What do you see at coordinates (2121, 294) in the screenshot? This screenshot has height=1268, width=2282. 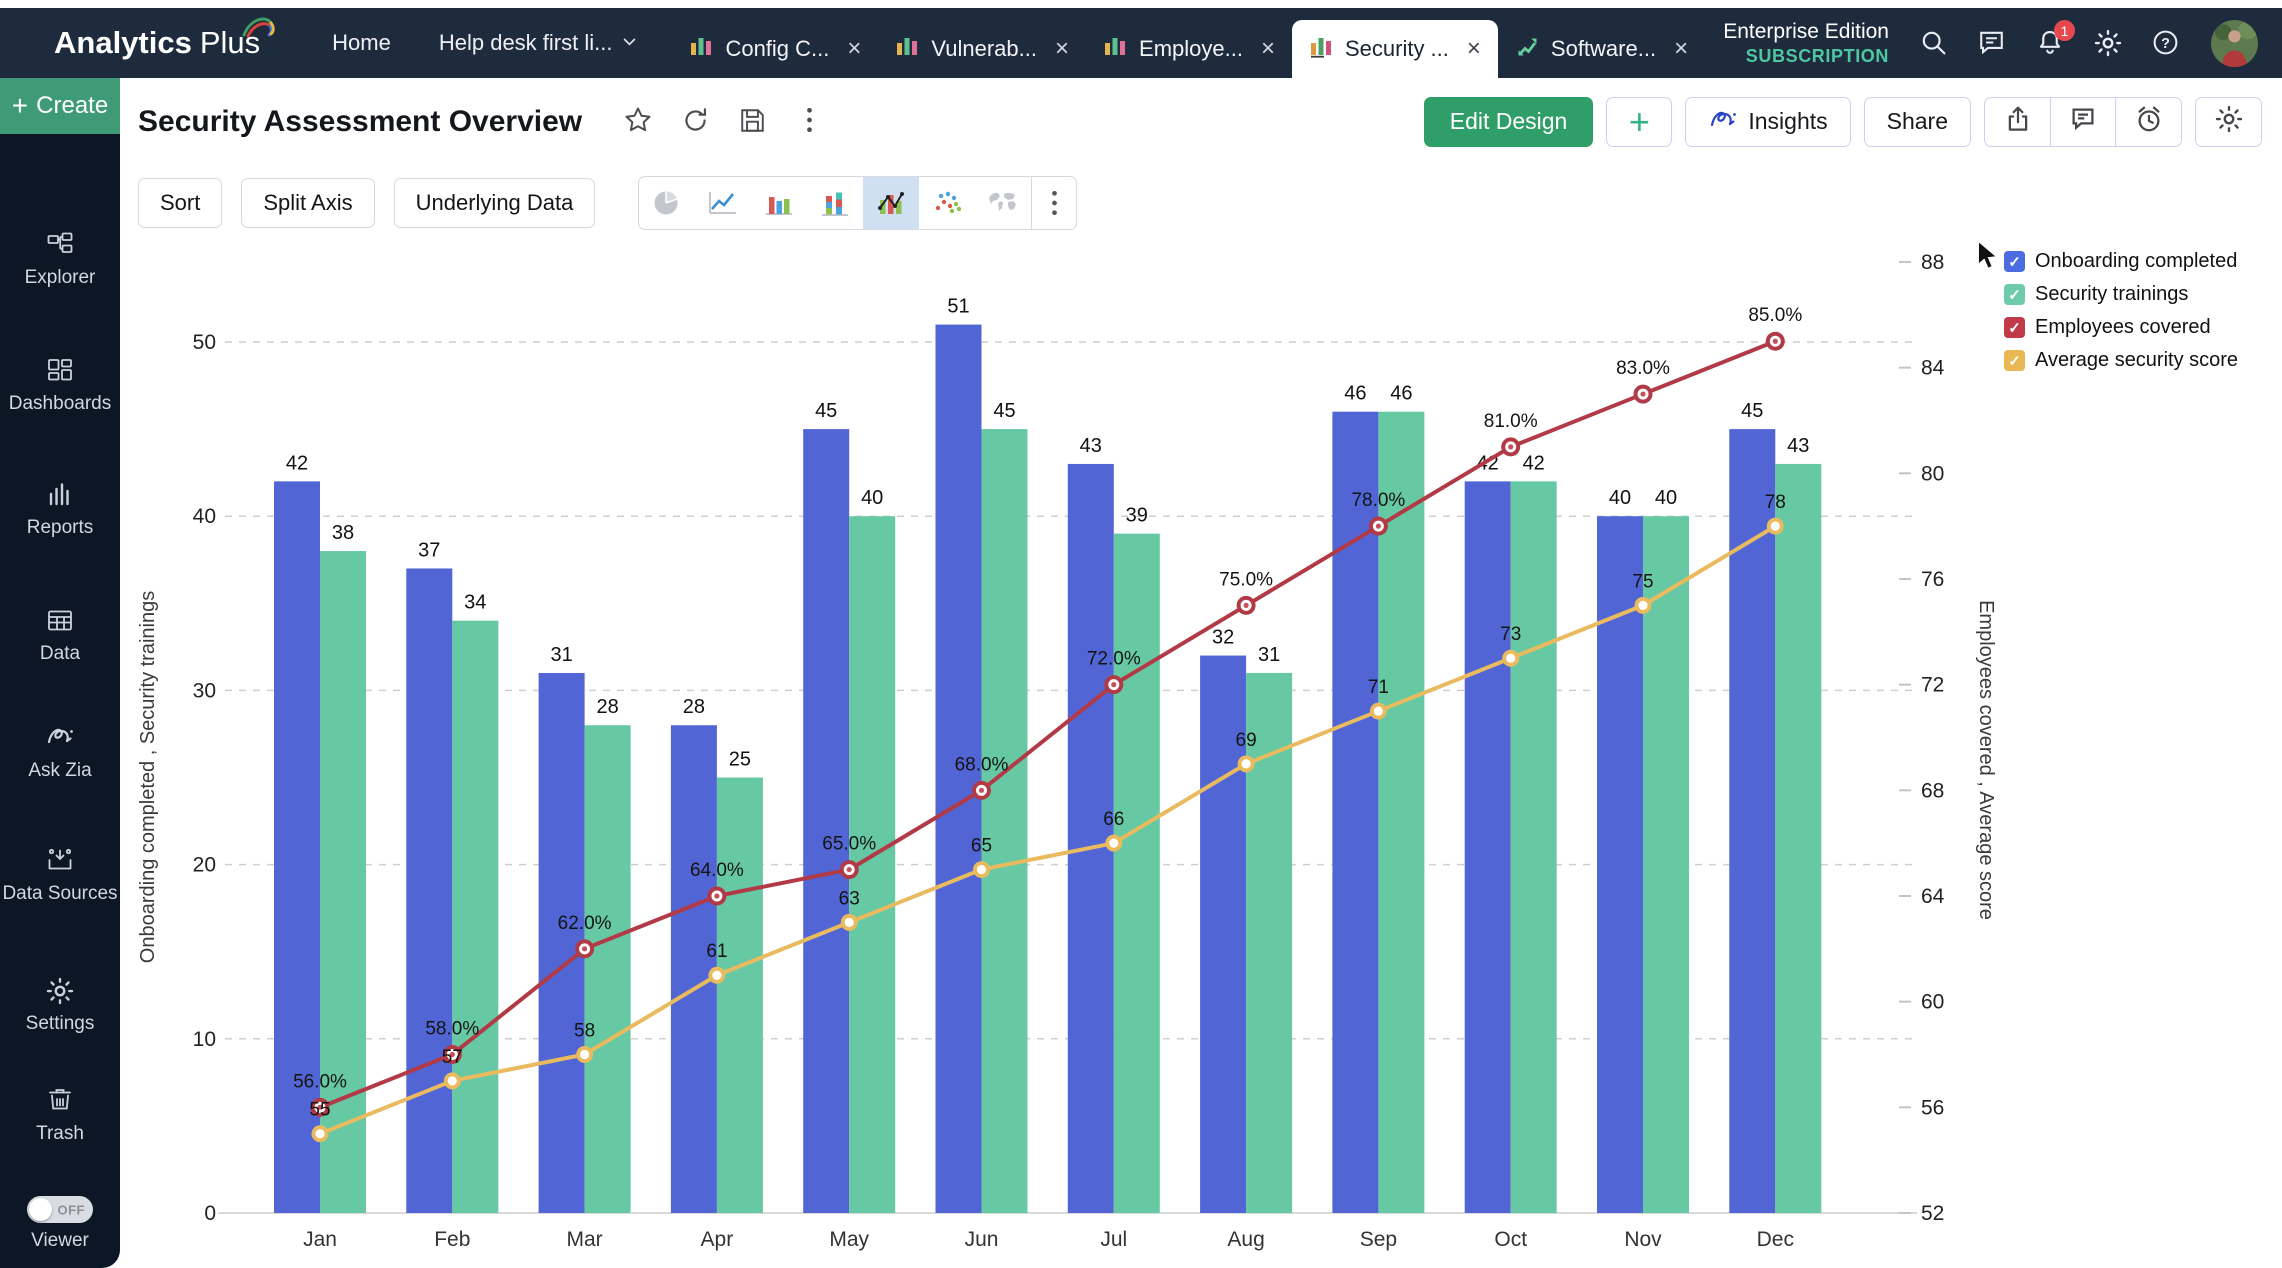 I see `legend-item-security-trainings: ✓ Security trainings` at bounding box center [2121, 294].